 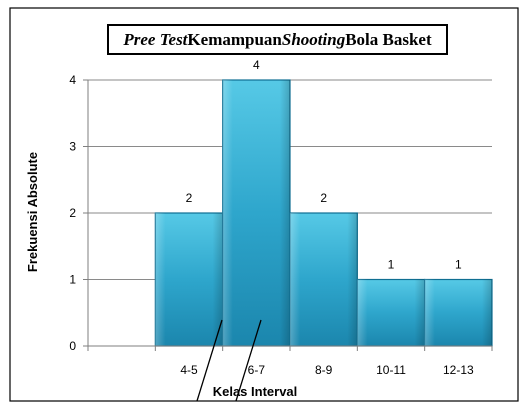 I want to click on chart-title-part-4: Bola Basket, so click(x=388, y=39).